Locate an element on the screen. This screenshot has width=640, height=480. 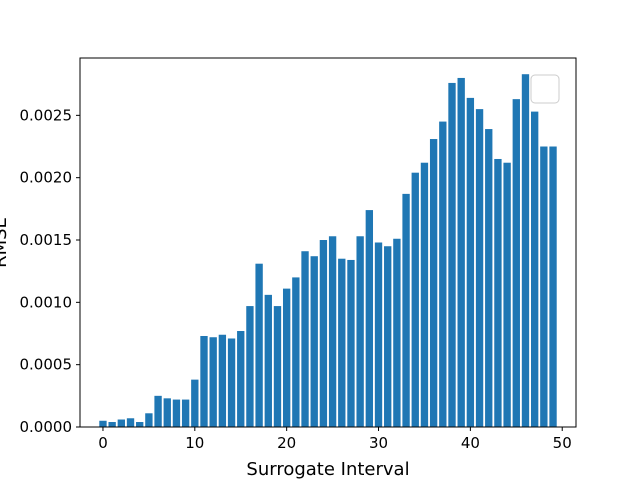
x-tick-label: 30 is located at coordinates (378, 443).